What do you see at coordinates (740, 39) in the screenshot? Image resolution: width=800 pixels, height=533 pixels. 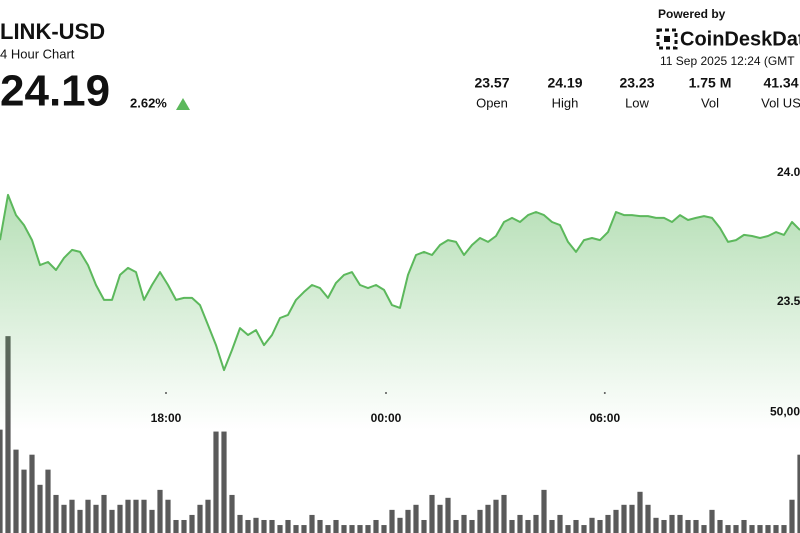 I see `brand: CoinDeskDat` at bounding box center [740, 39].